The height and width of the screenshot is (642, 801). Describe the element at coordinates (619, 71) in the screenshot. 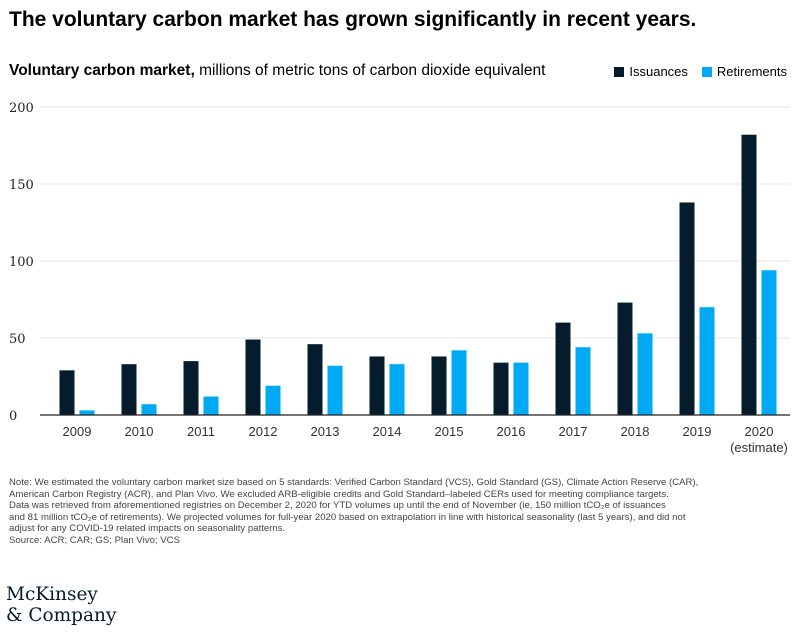

I see `legend-swatch-issuances` at that location.